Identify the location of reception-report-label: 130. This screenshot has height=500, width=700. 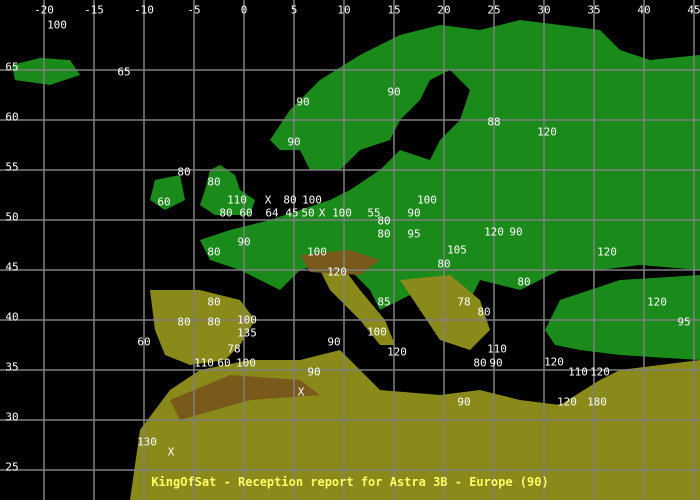
(147, 442).